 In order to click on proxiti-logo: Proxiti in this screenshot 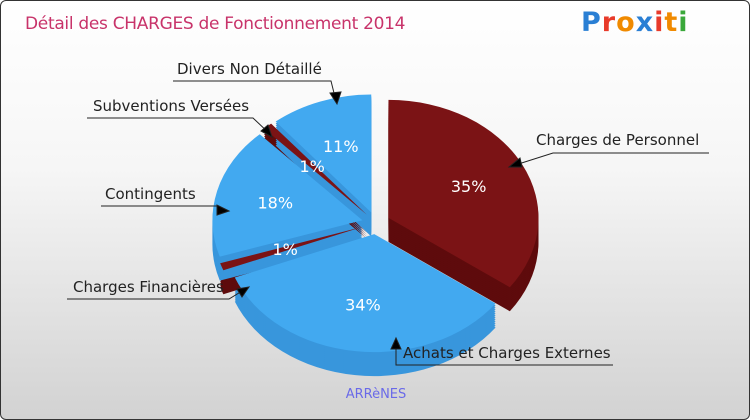, I will do `click(635, 22)`.